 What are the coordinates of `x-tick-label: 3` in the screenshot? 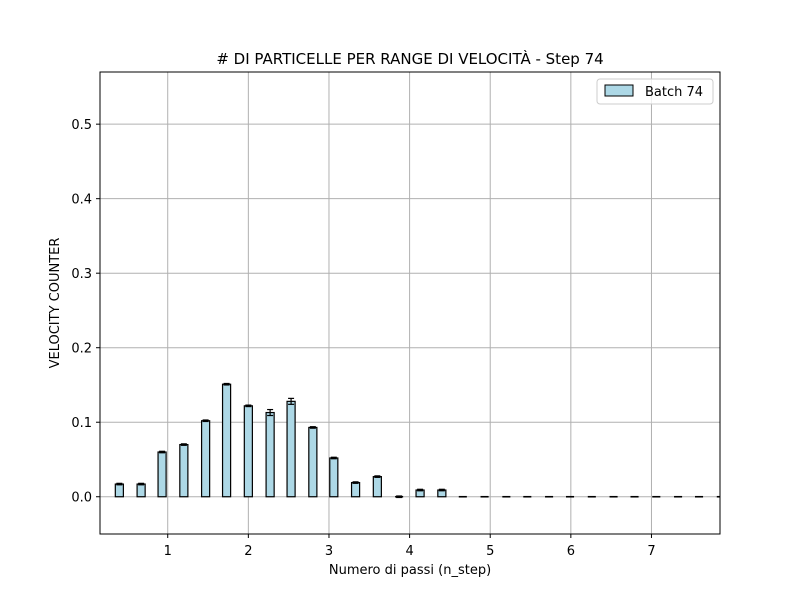 It's located at (329, 551).